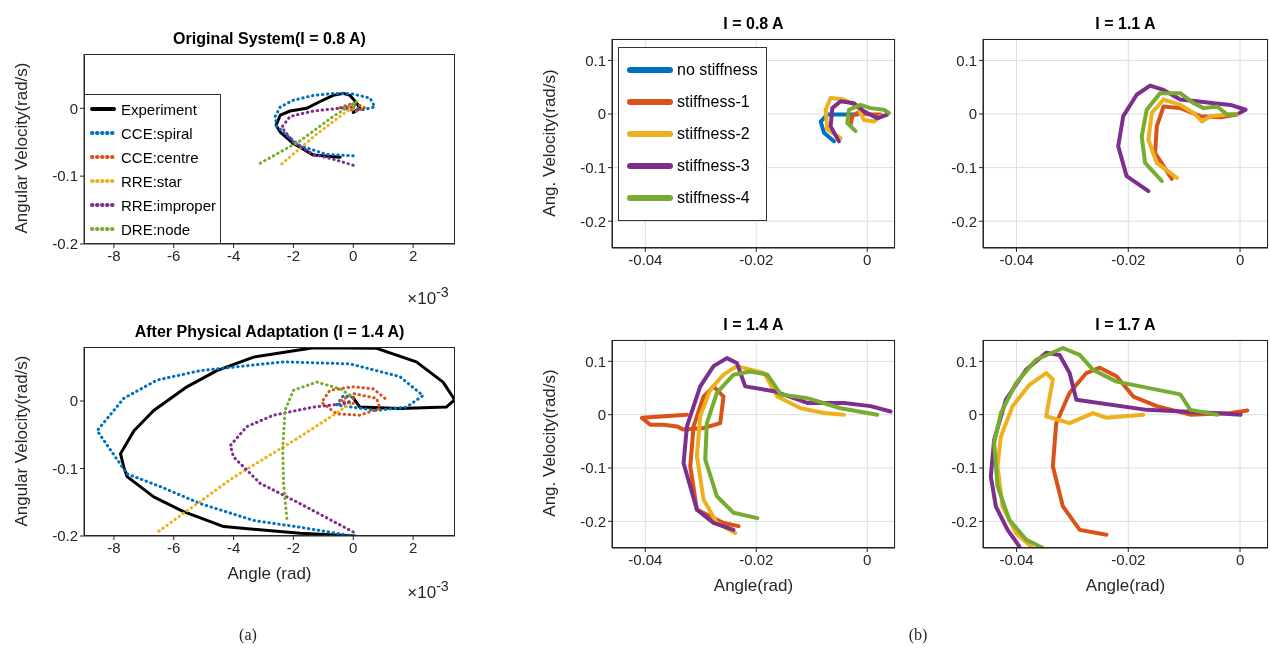 The image size is (1270, 652). Describe the element at coordinates (269, 39) in the screenshot. I see `chart-title: Original System(I = 0.8 A)` at that location.